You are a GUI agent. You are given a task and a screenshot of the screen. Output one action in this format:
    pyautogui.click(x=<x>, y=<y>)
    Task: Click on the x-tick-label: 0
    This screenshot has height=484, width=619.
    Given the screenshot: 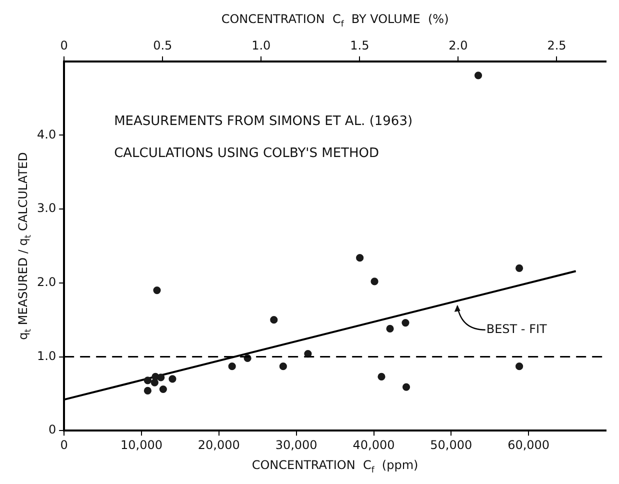 What is the action you would take?
    pyautogui.click(x=64, y=445)
    